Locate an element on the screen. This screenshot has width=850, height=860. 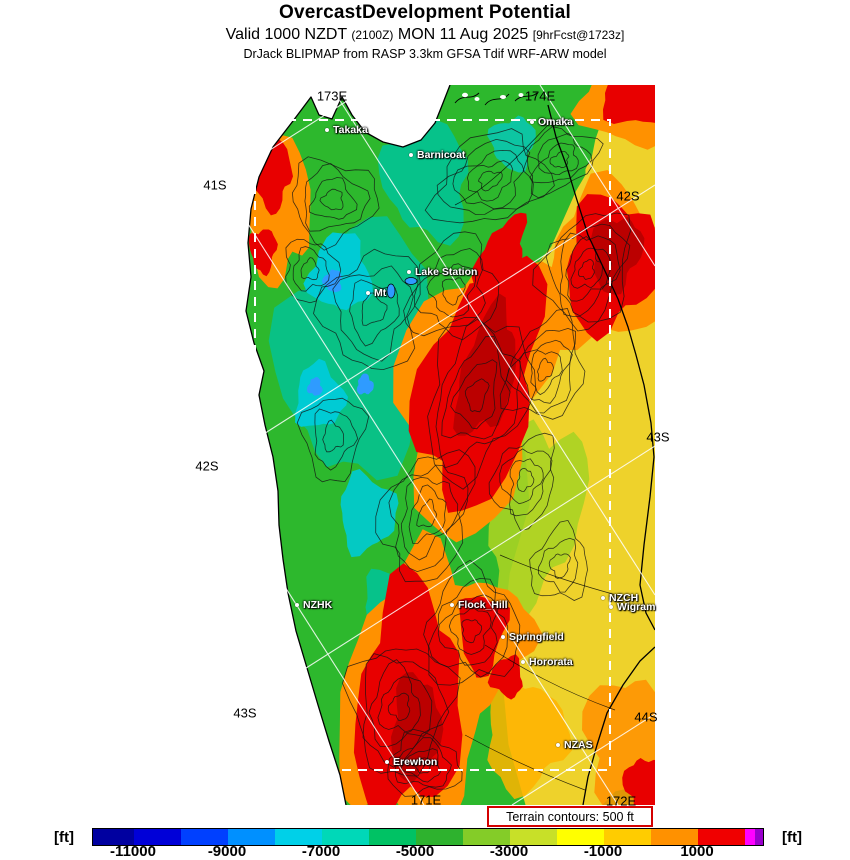
valid-z-time: (2100Z) is located at coordinates (372, 35).